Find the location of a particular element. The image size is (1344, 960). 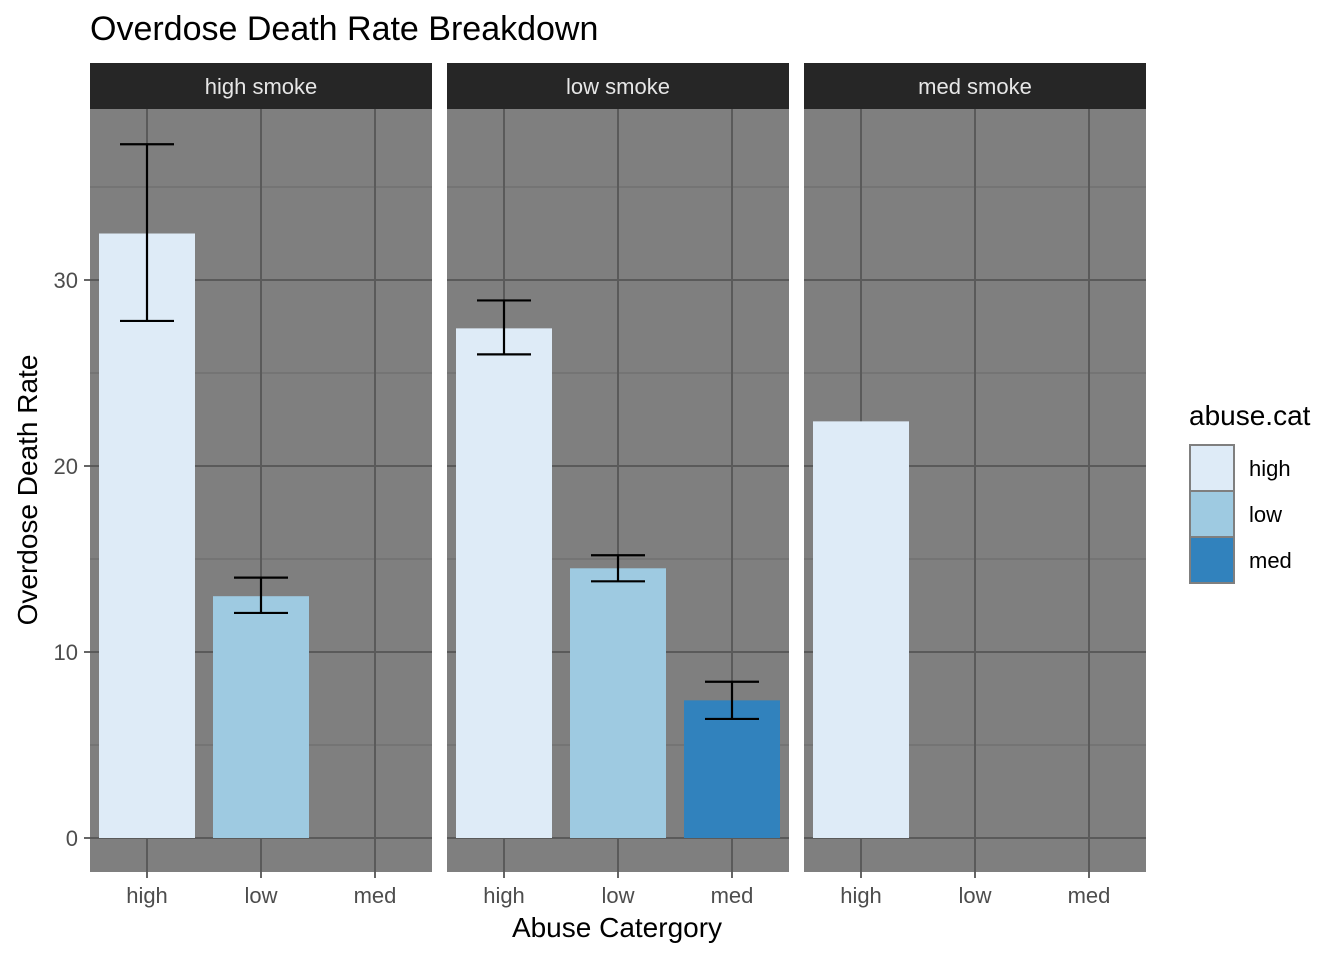

y-tick-label: 0 is located at coordinates (72, 838).